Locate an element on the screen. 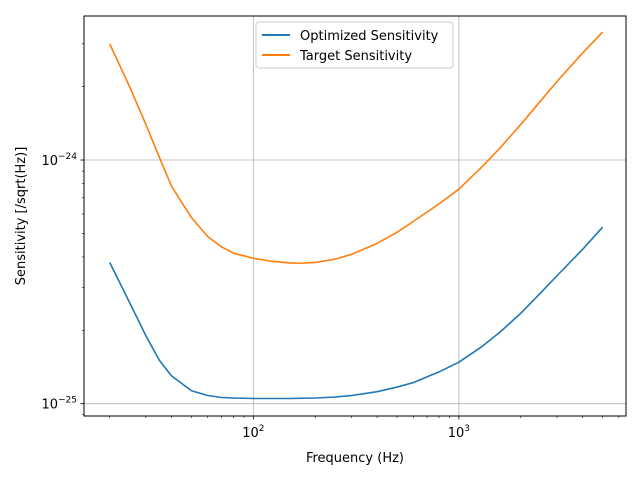 This screenshot has height=480, width=640. y-tick-label: 10−24 is located at coordinates (59, 160).